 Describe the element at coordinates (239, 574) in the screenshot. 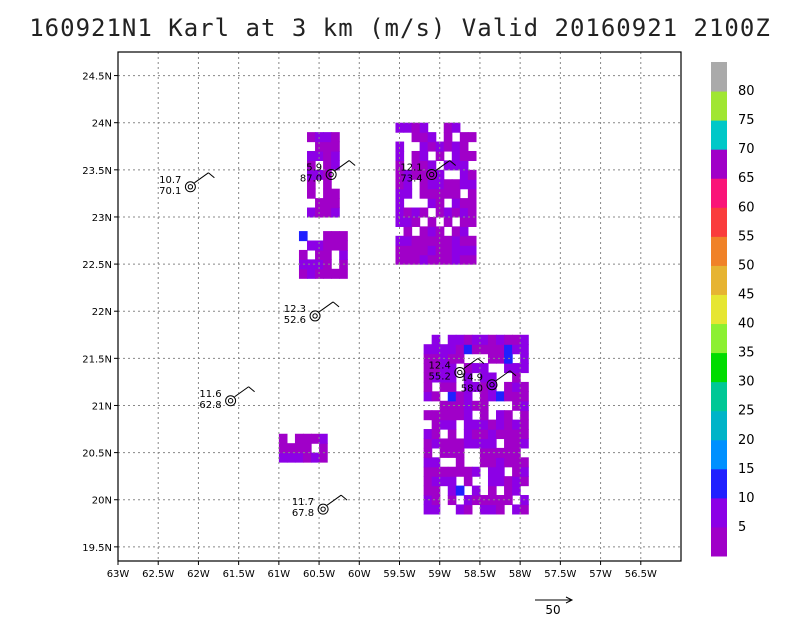

I see `x-tick-label: 61.5W` at that location.